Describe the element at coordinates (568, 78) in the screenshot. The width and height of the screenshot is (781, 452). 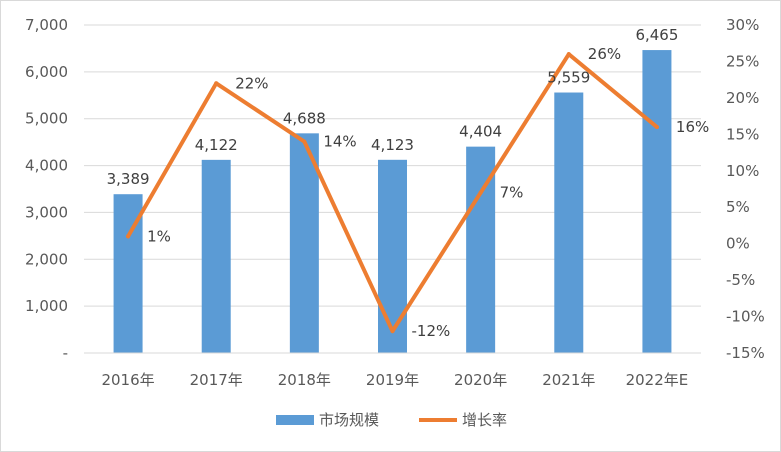
I see `bar-value-label: 5,559` at that location.